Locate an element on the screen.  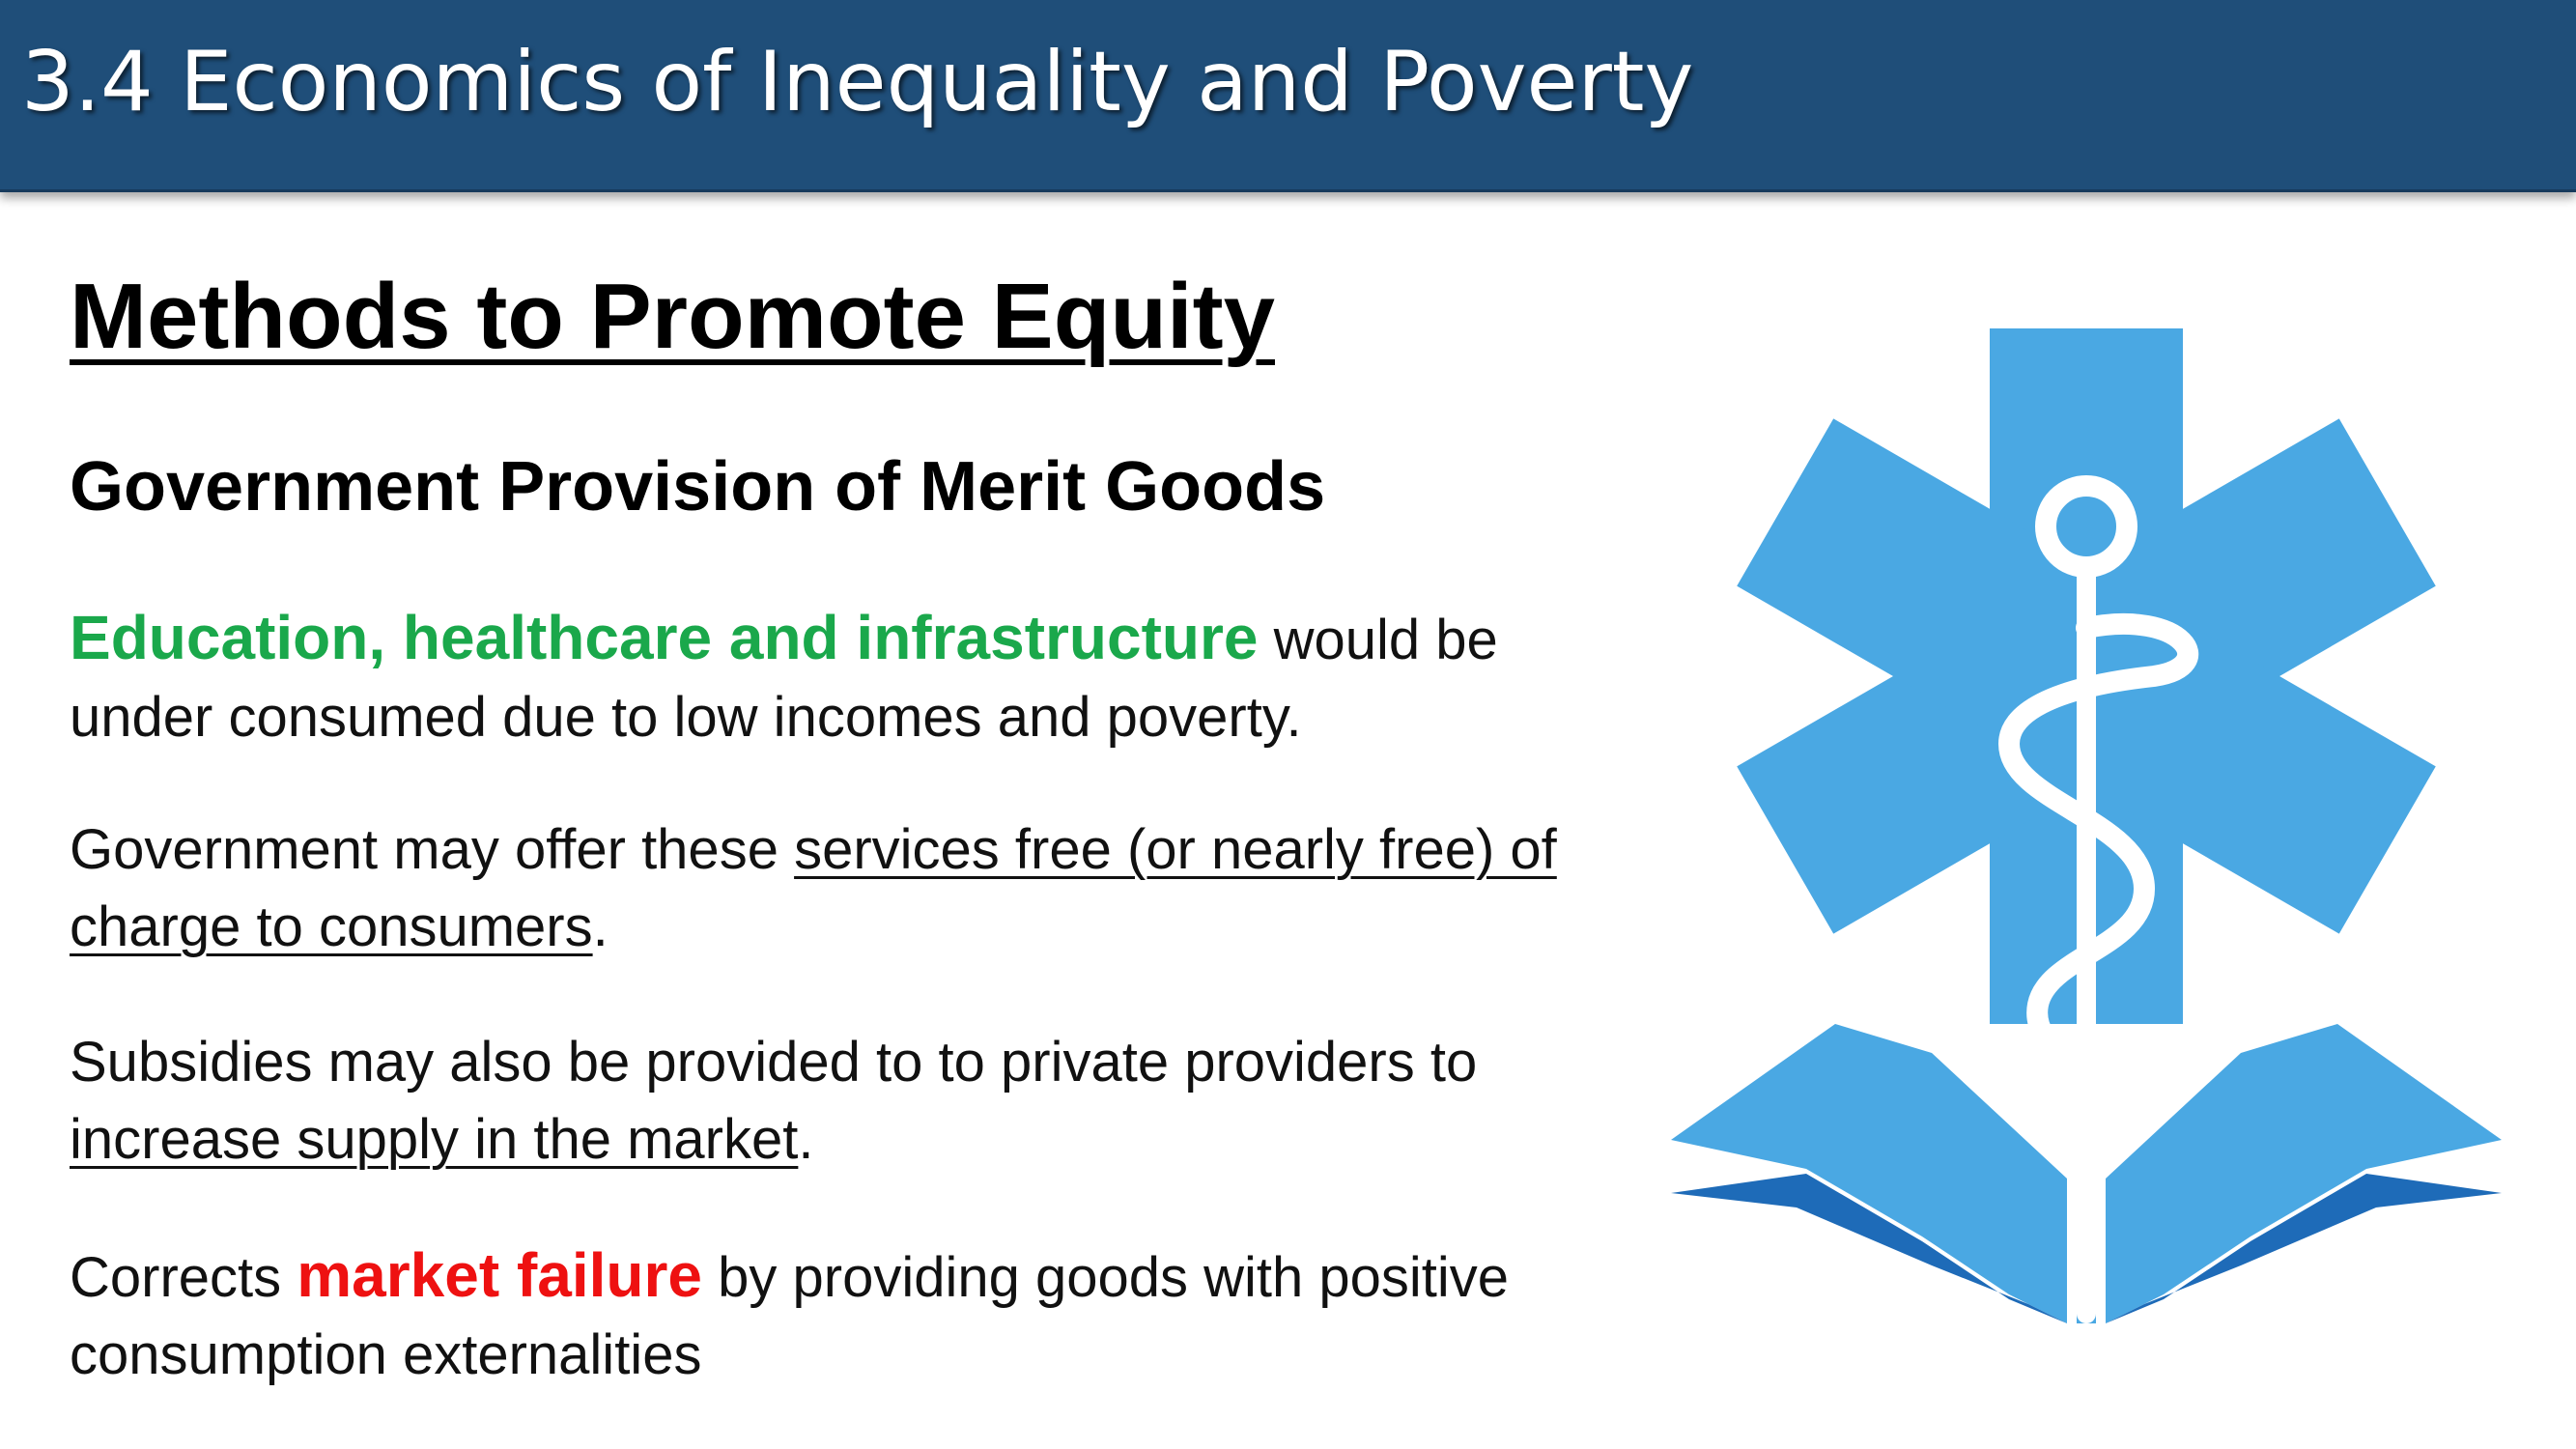
rod-of-asclepius-icon is located at coordinates (2097, 899).